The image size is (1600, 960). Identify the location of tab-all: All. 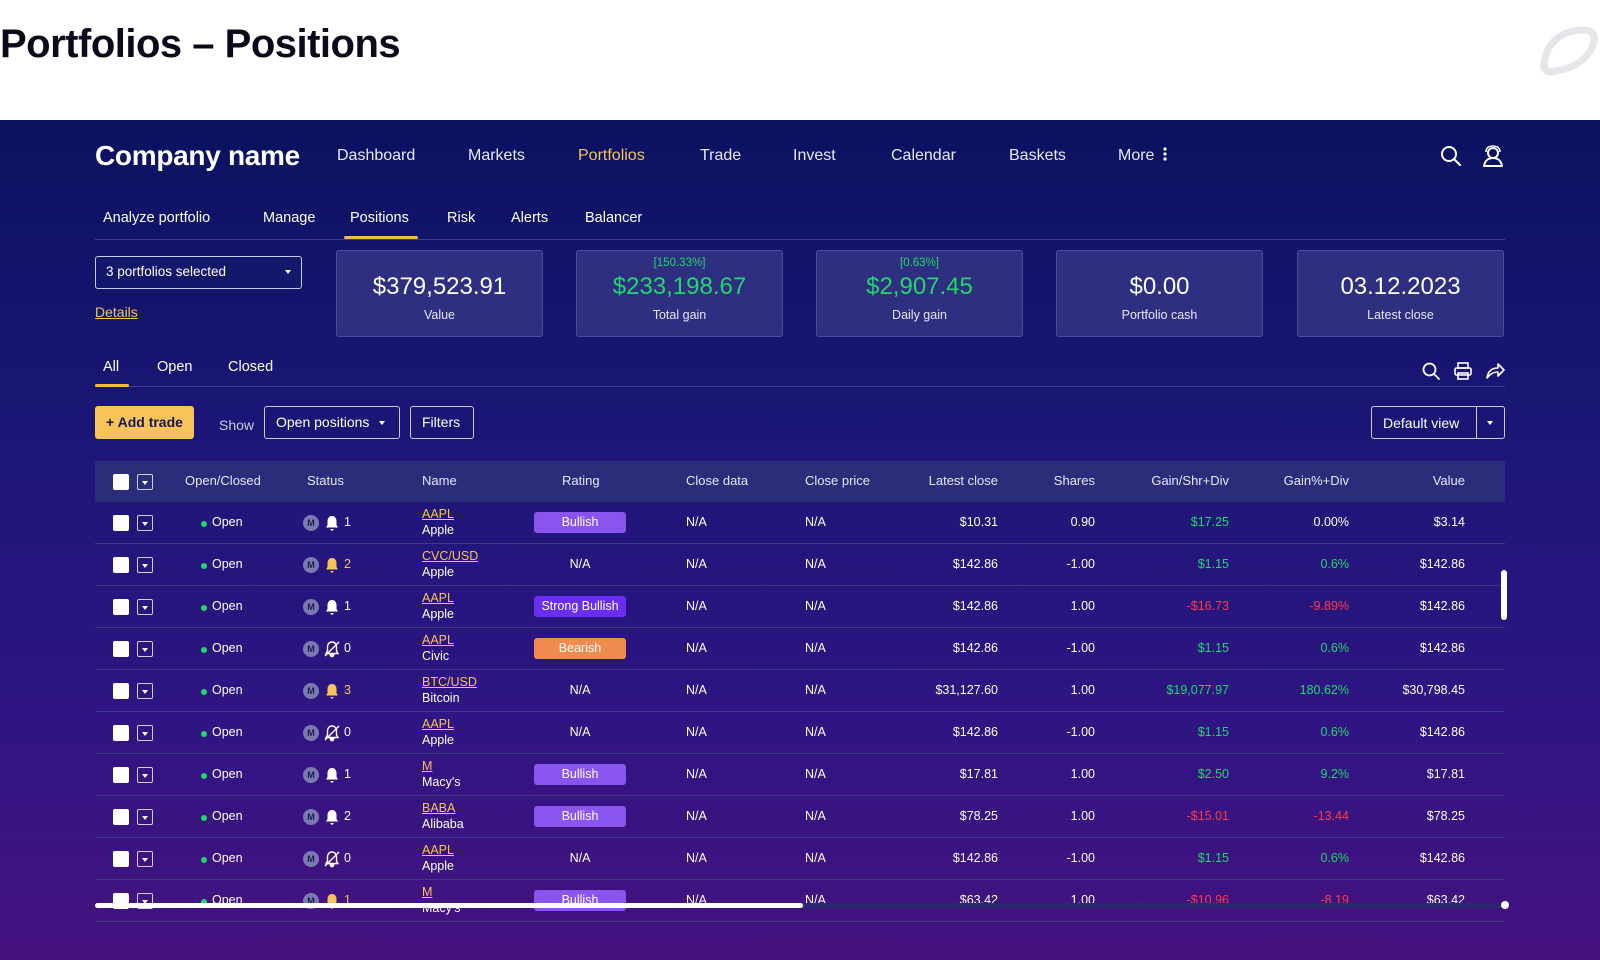
(111, 367).